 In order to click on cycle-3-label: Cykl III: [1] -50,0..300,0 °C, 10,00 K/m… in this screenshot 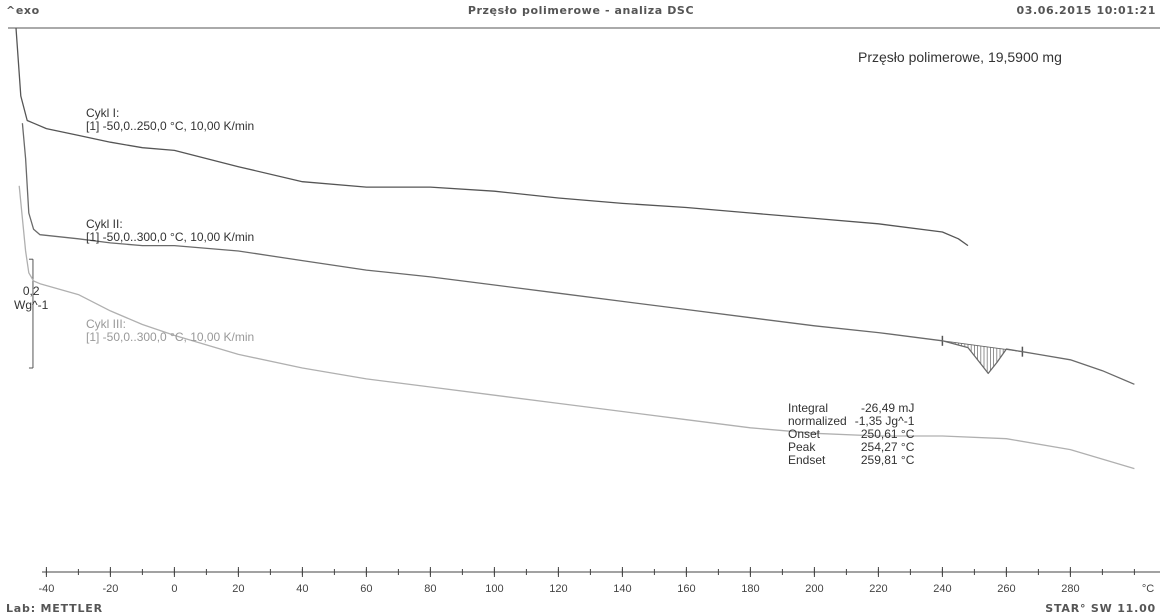, I will do `click(170, 331)`.